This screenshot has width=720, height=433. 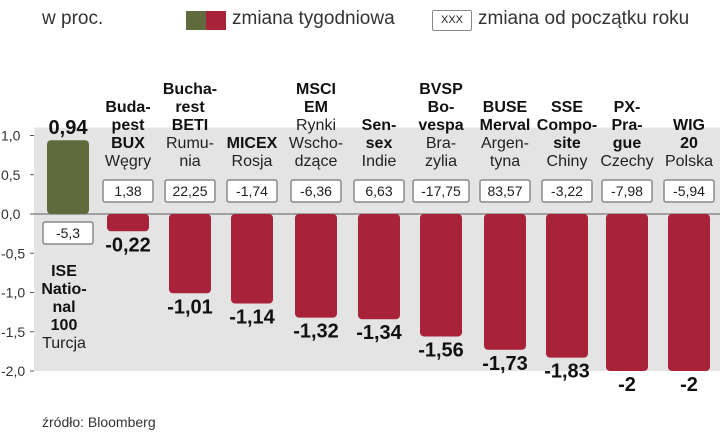 What do you see at coordinates (567, 107) in the screenshot?
I see `category-index-label: SSE` at bounding box center [567, 107].